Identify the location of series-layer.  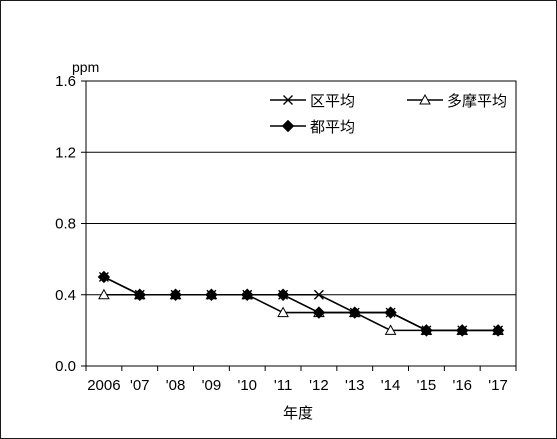
(301, 303).